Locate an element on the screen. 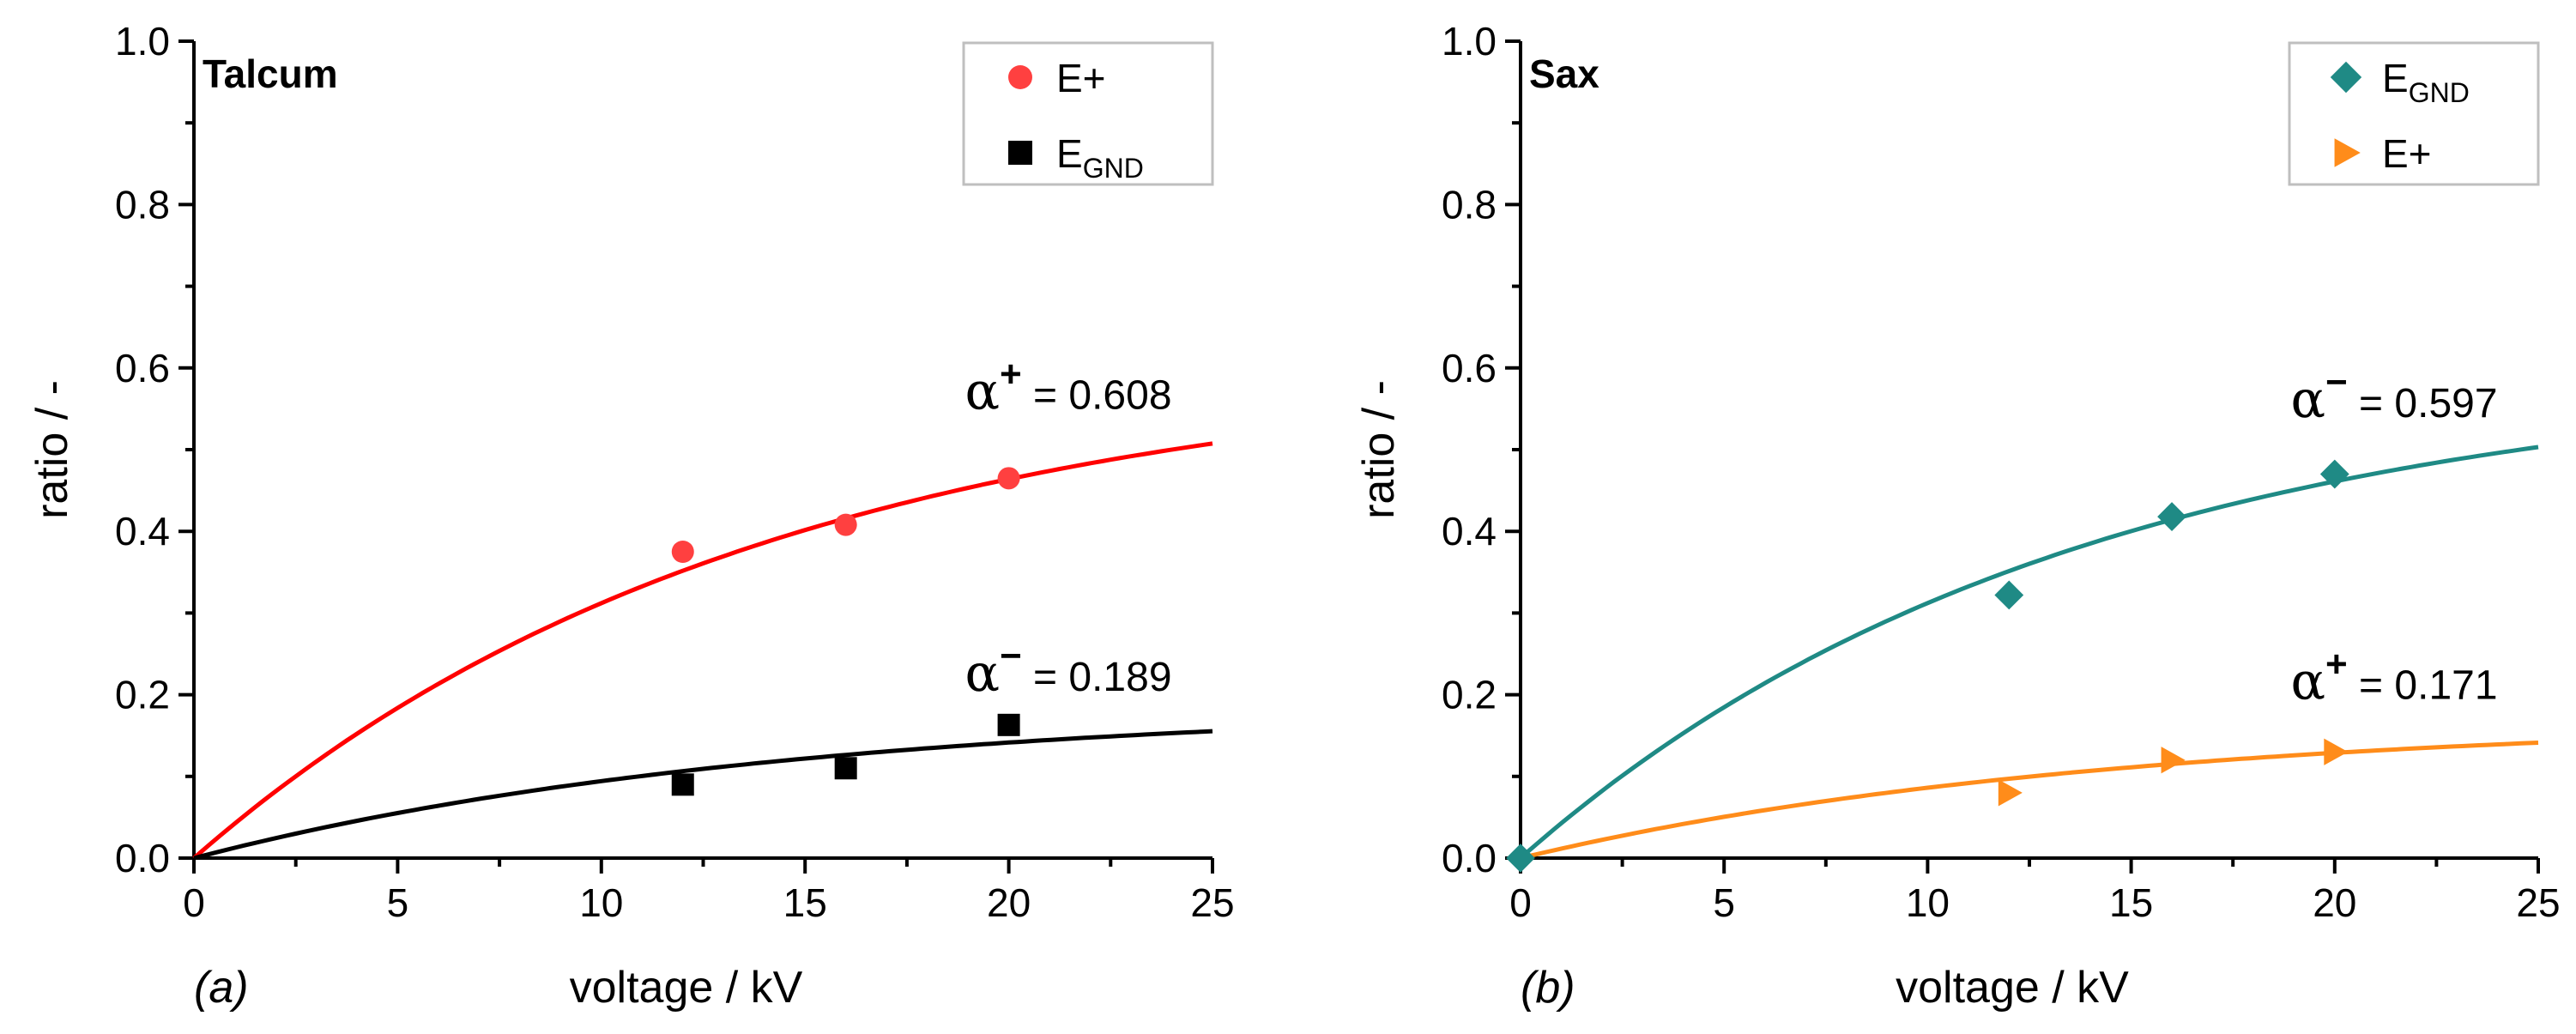  fit-annotation: α+ = 0.171 is located at coordinates (2393, 677).